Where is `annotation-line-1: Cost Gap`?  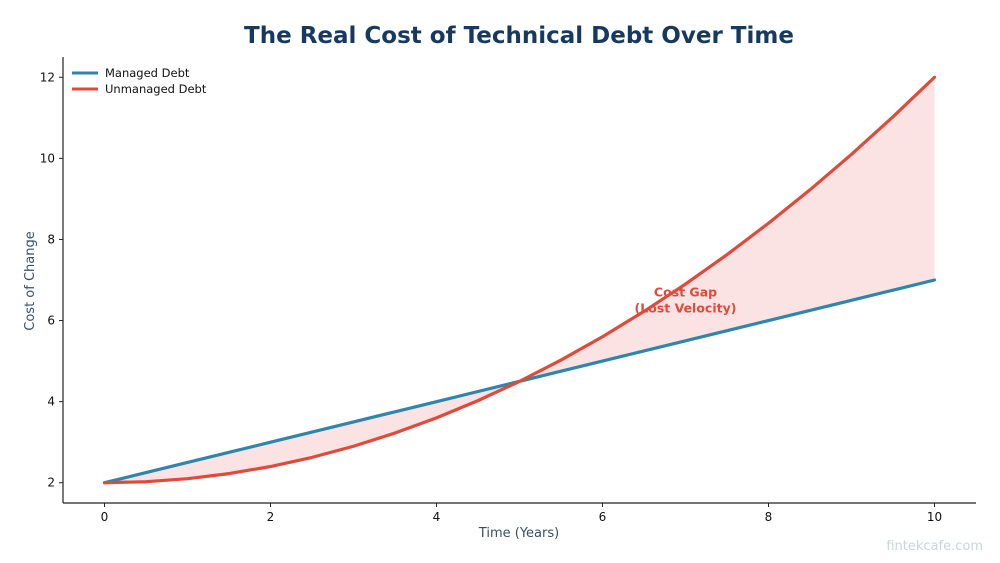 annotation-line-1: Cost Gap is located at coordinates (685, 291).